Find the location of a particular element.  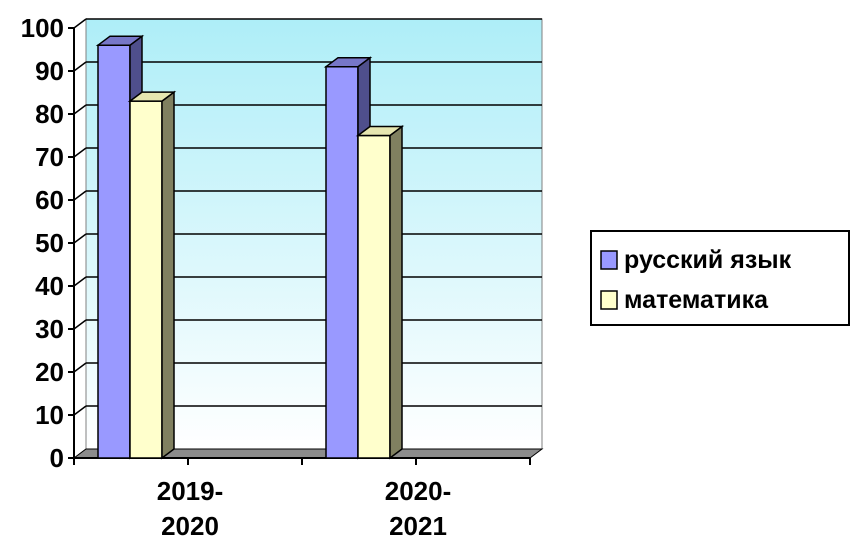

y-tick-label: 80 is located at coordinates (49, 114).